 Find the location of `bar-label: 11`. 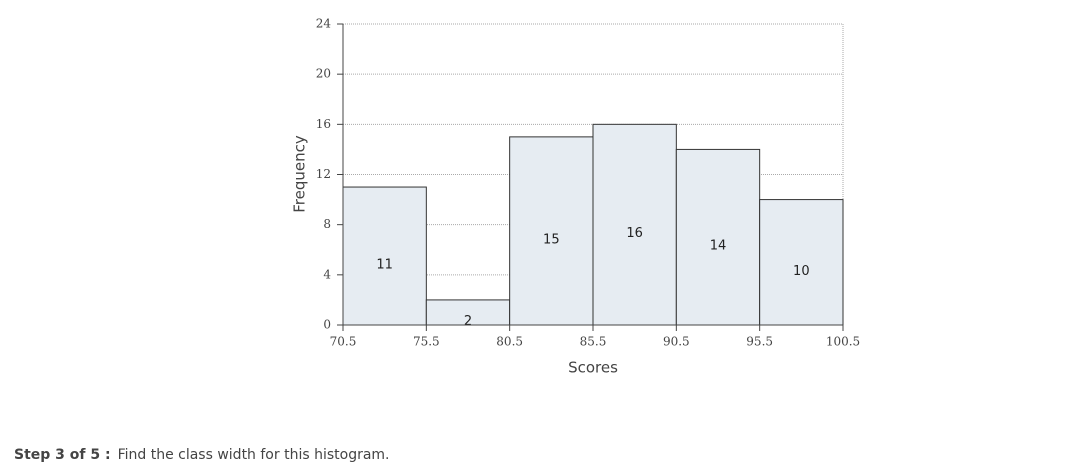

bar-label: 11 is located at coordinates (384, 265).